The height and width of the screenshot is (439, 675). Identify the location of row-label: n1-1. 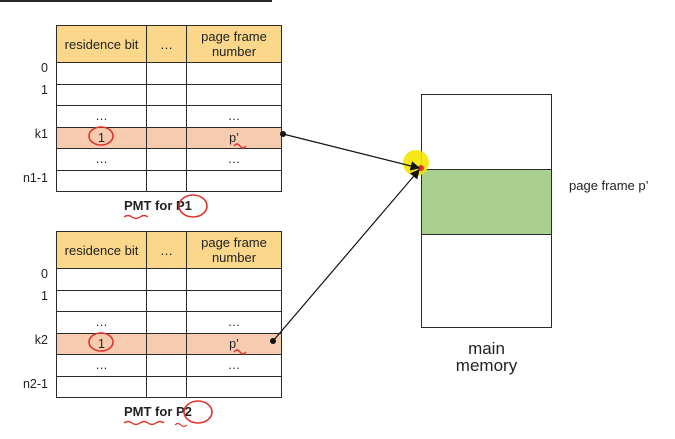
(35, 178).